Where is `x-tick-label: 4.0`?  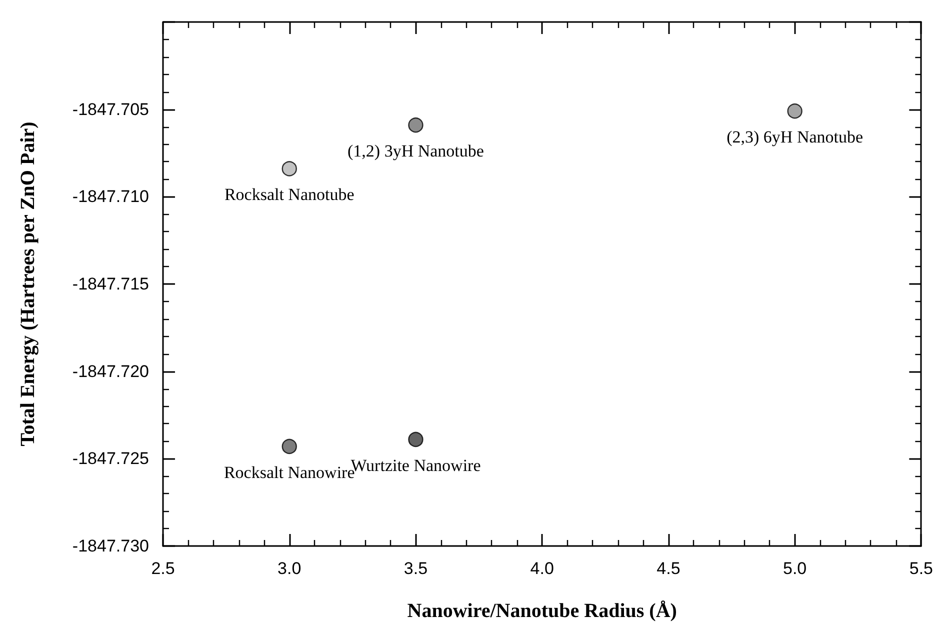
x-tick-label: 4.0 is located at coordinates (542, 568).